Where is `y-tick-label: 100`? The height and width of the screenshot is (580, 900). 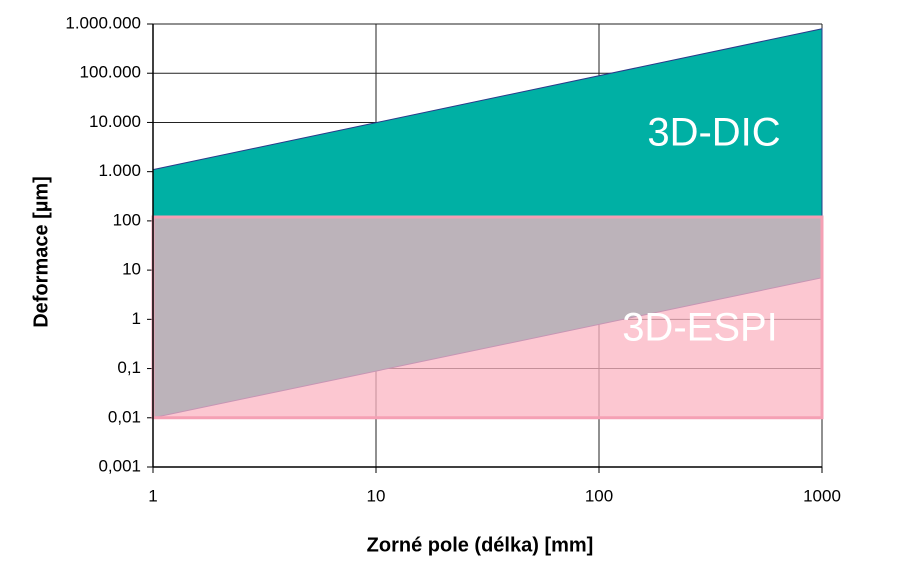 y-tick-label: 100 is located at coordinates (127, 219).